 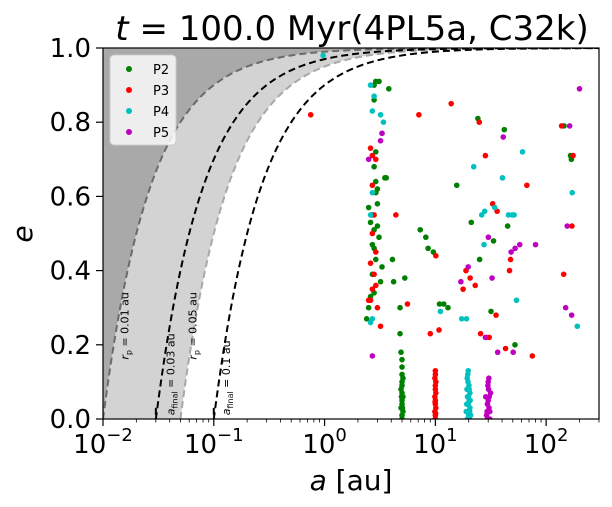 I want to click on title-rest: = 100.0 Myr(4PL5a, C32k), so click(x=359, y=29).